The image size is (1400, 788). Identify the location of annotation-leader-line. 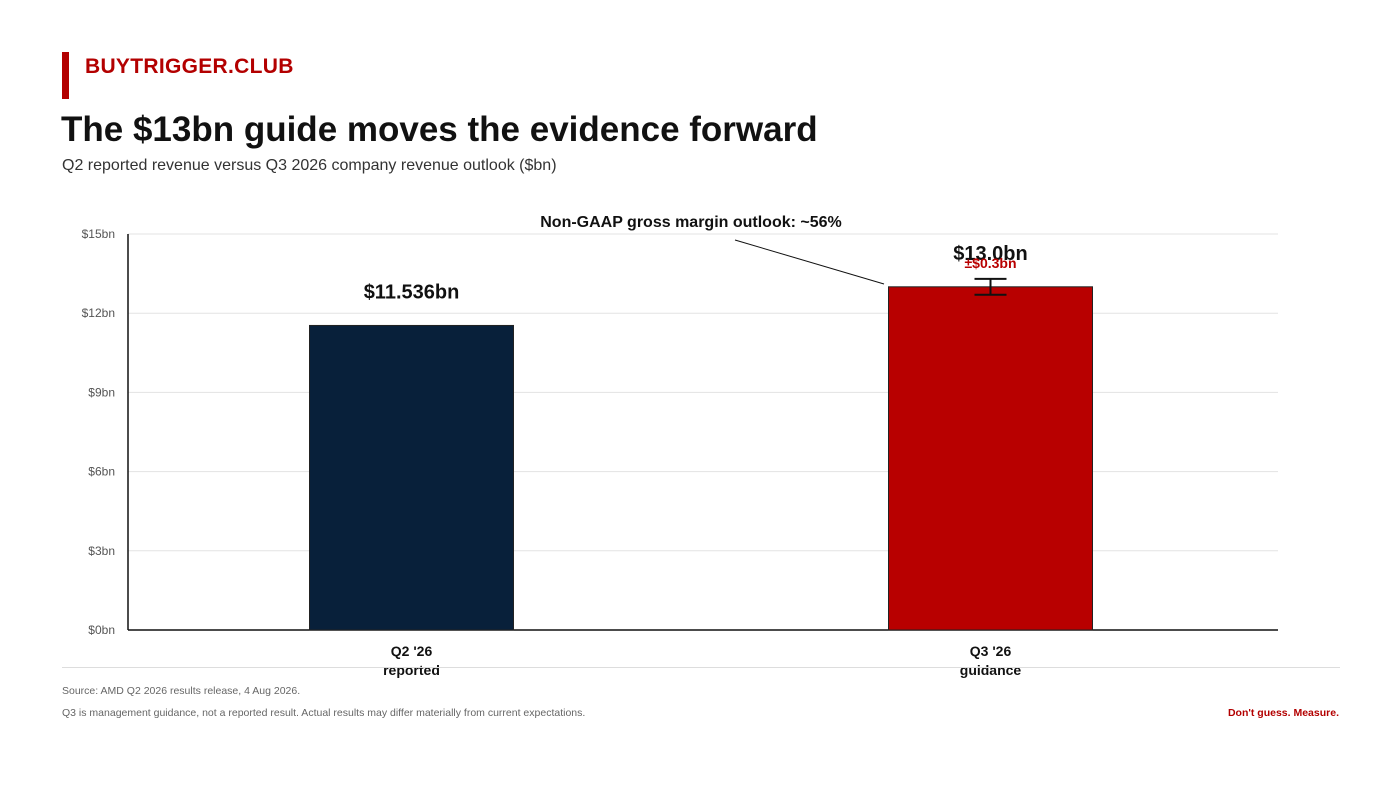
(809, 262).